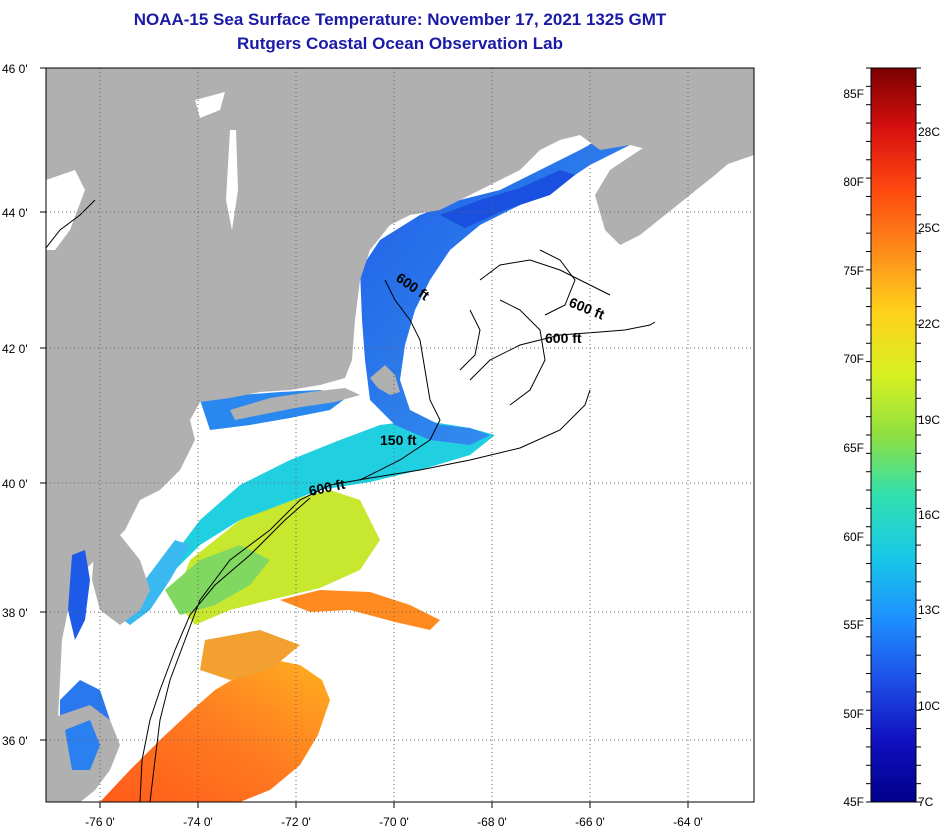 Image resolution: width=944 pixels, height=832 pixels. I want to click on lon-label: -70 0', so click(394, 822).